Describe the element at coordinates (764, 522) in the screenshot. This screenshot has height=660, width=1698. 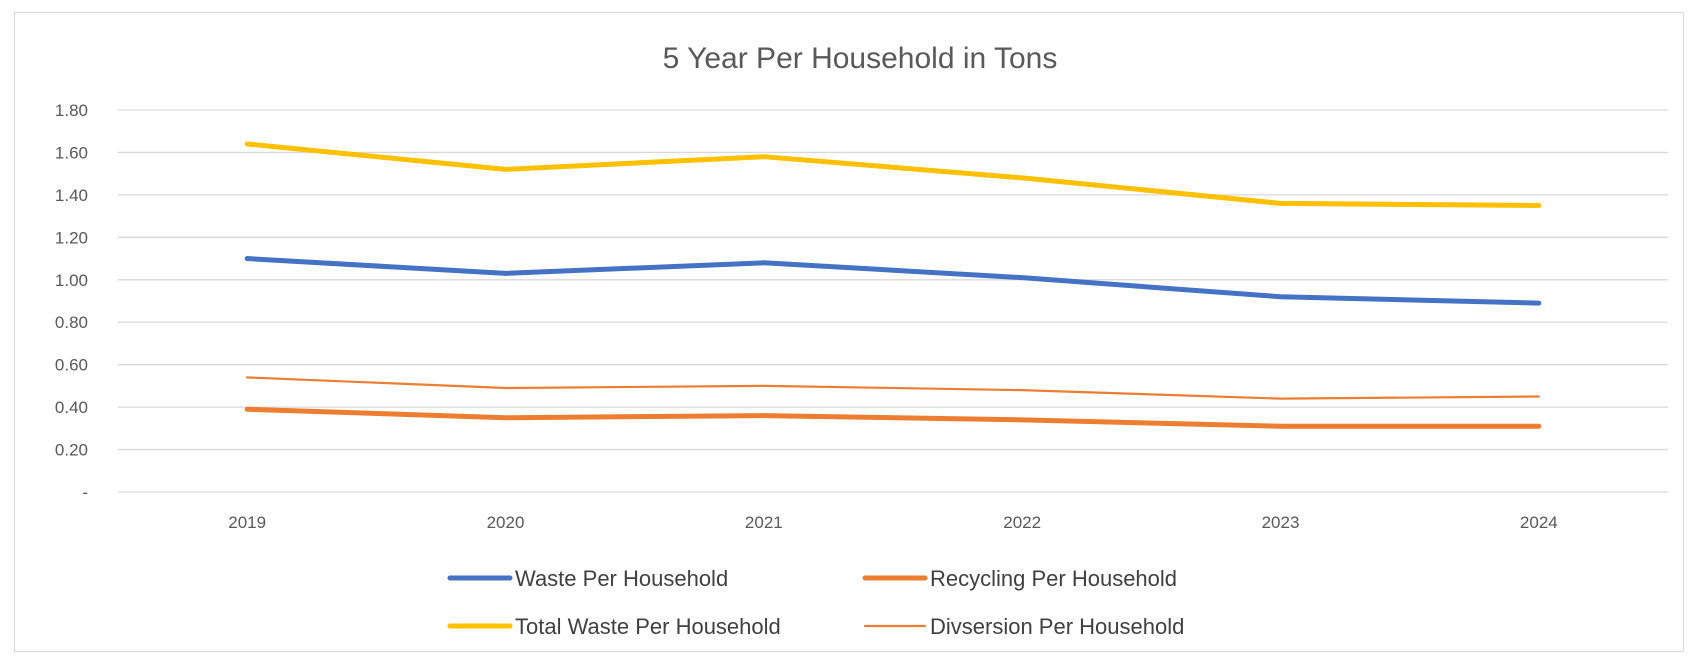
I see `x-tick-label: 2021` at that location.